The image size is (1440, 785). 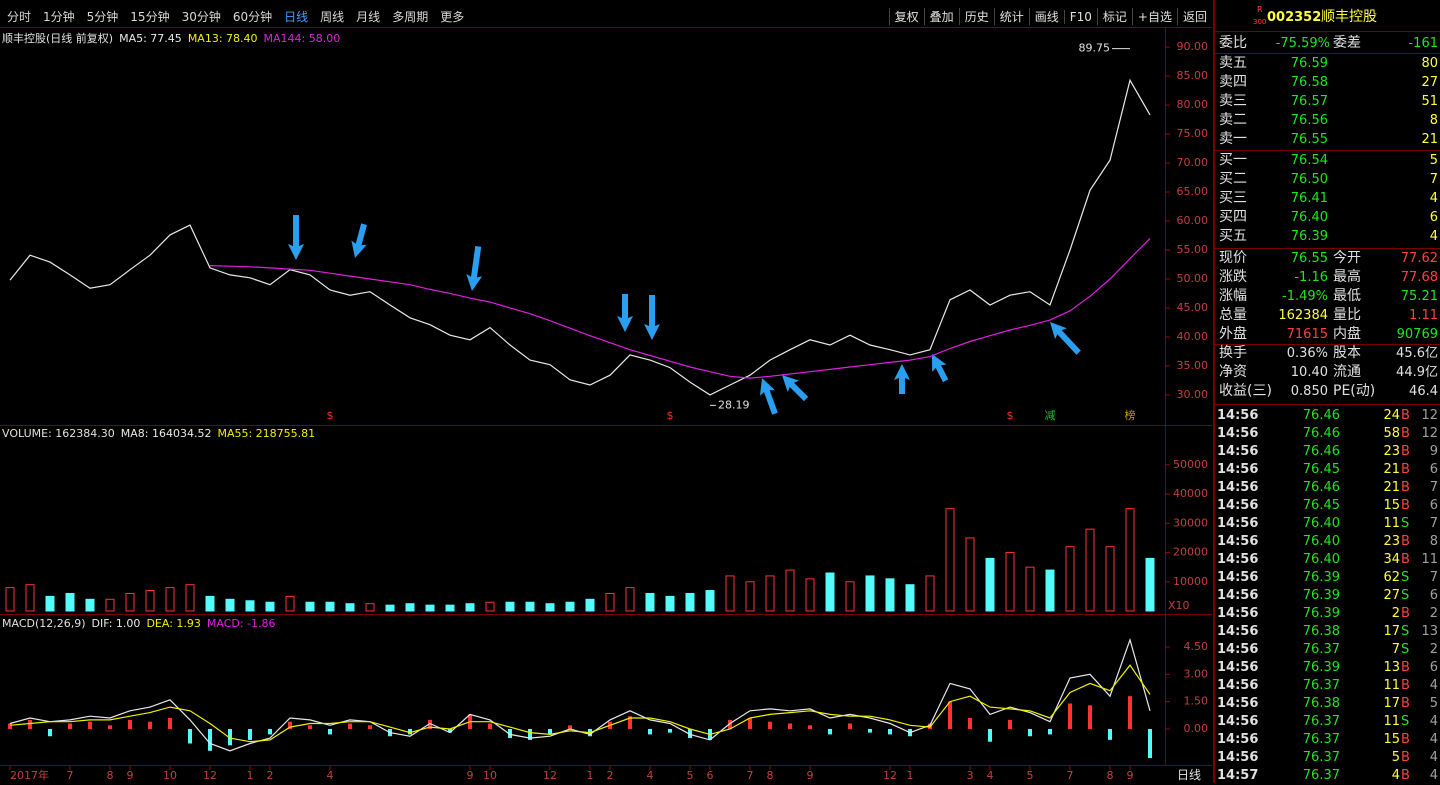 What do you see at coordinates (1233, 296) in the screenshot?
I see `cell: 涨幅` at bounding box center [1233, 296].